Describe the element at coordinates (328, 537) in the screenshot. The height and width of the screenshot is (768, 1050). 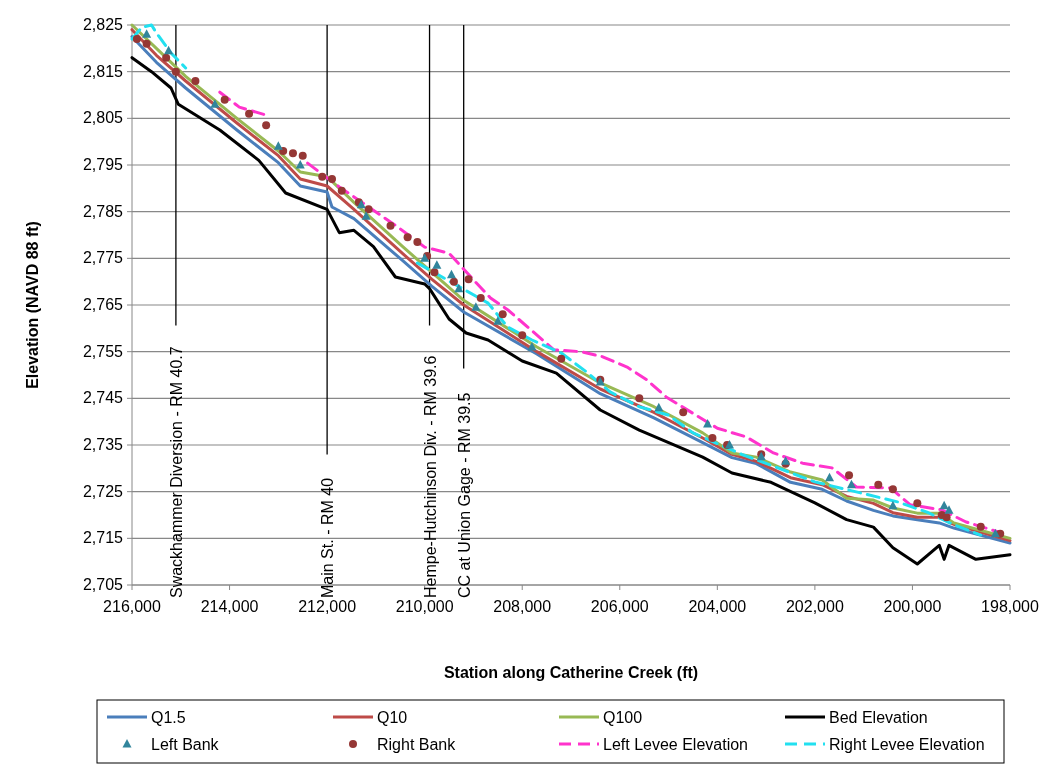
I see `ref-line-label: Main St. - RM 40` at that location.